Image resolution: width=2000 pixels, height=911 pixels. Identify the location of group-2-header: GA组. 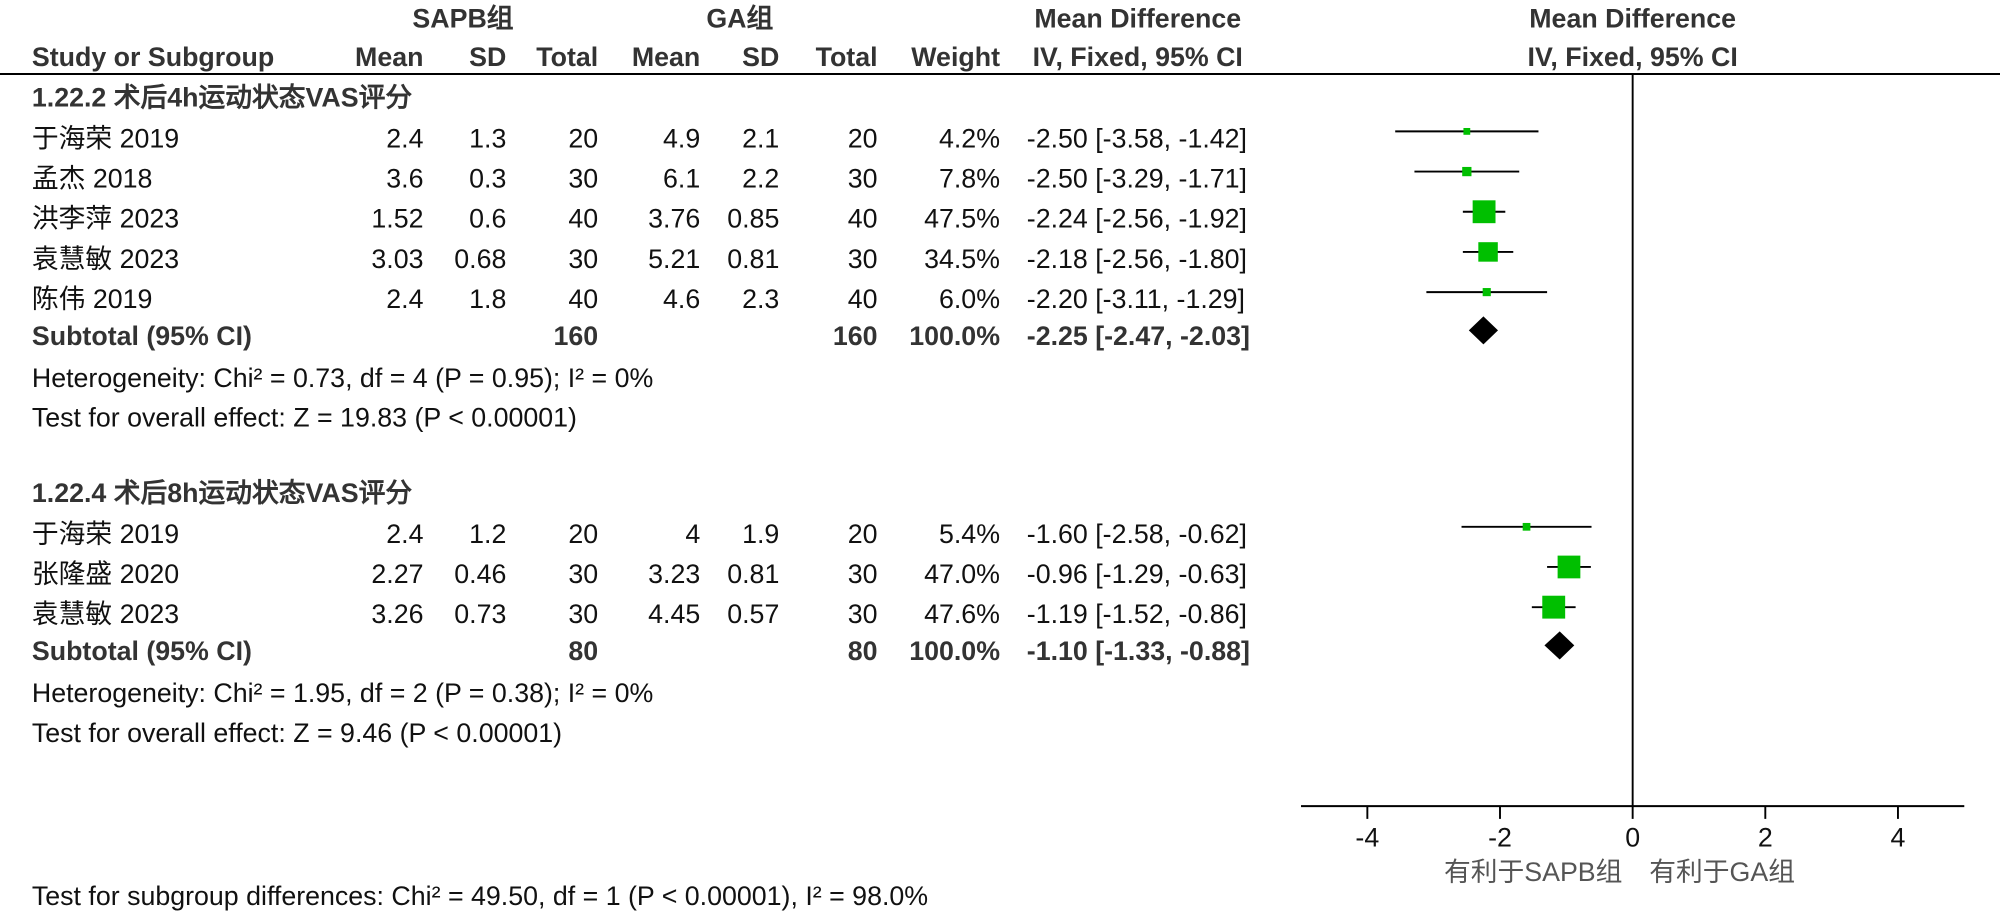
(739, 18).